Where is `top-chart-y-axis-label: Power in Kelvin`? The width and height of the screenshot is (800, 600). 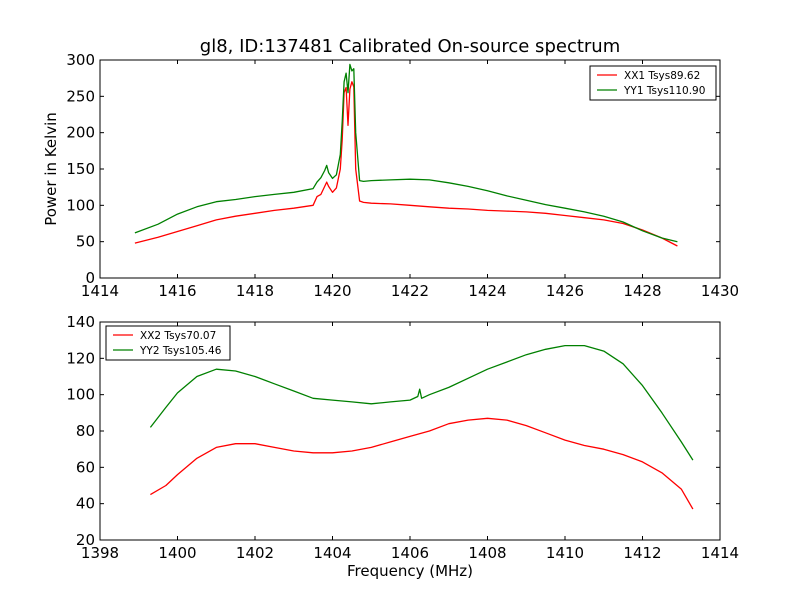 top-chart-y-axis-label: Power in Kelvin is located at coordinates (51, 169).